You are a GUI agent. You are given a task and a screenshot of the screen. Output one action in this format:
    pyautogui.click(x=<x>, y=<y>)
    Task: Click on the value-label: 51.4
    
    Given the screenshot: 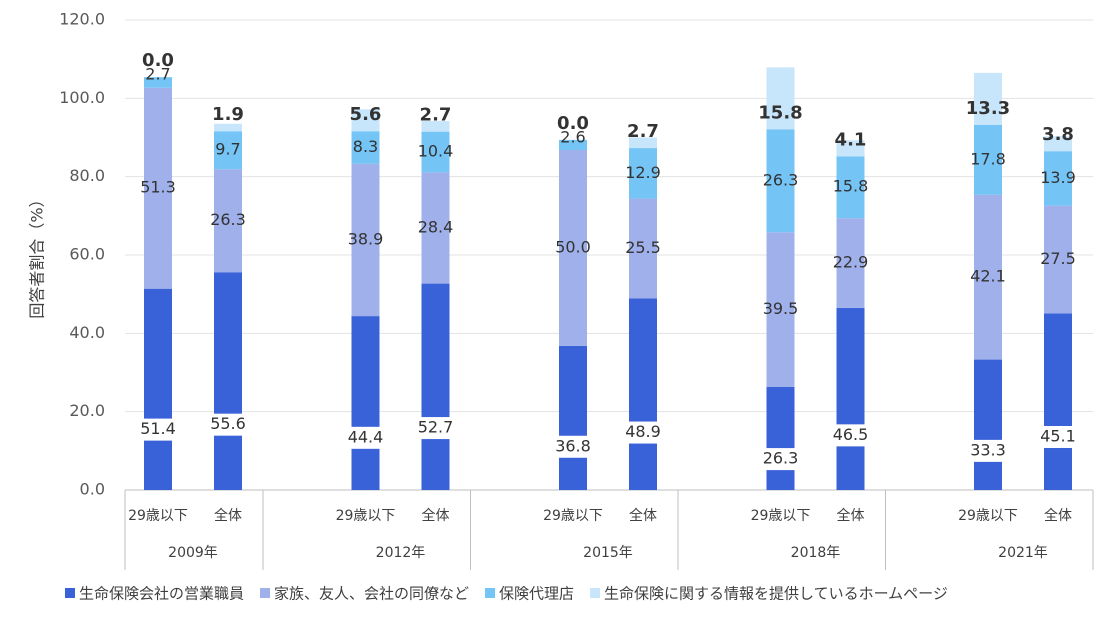 What is the action you would take?
    pyautogui.click(x=158, y=428)
    